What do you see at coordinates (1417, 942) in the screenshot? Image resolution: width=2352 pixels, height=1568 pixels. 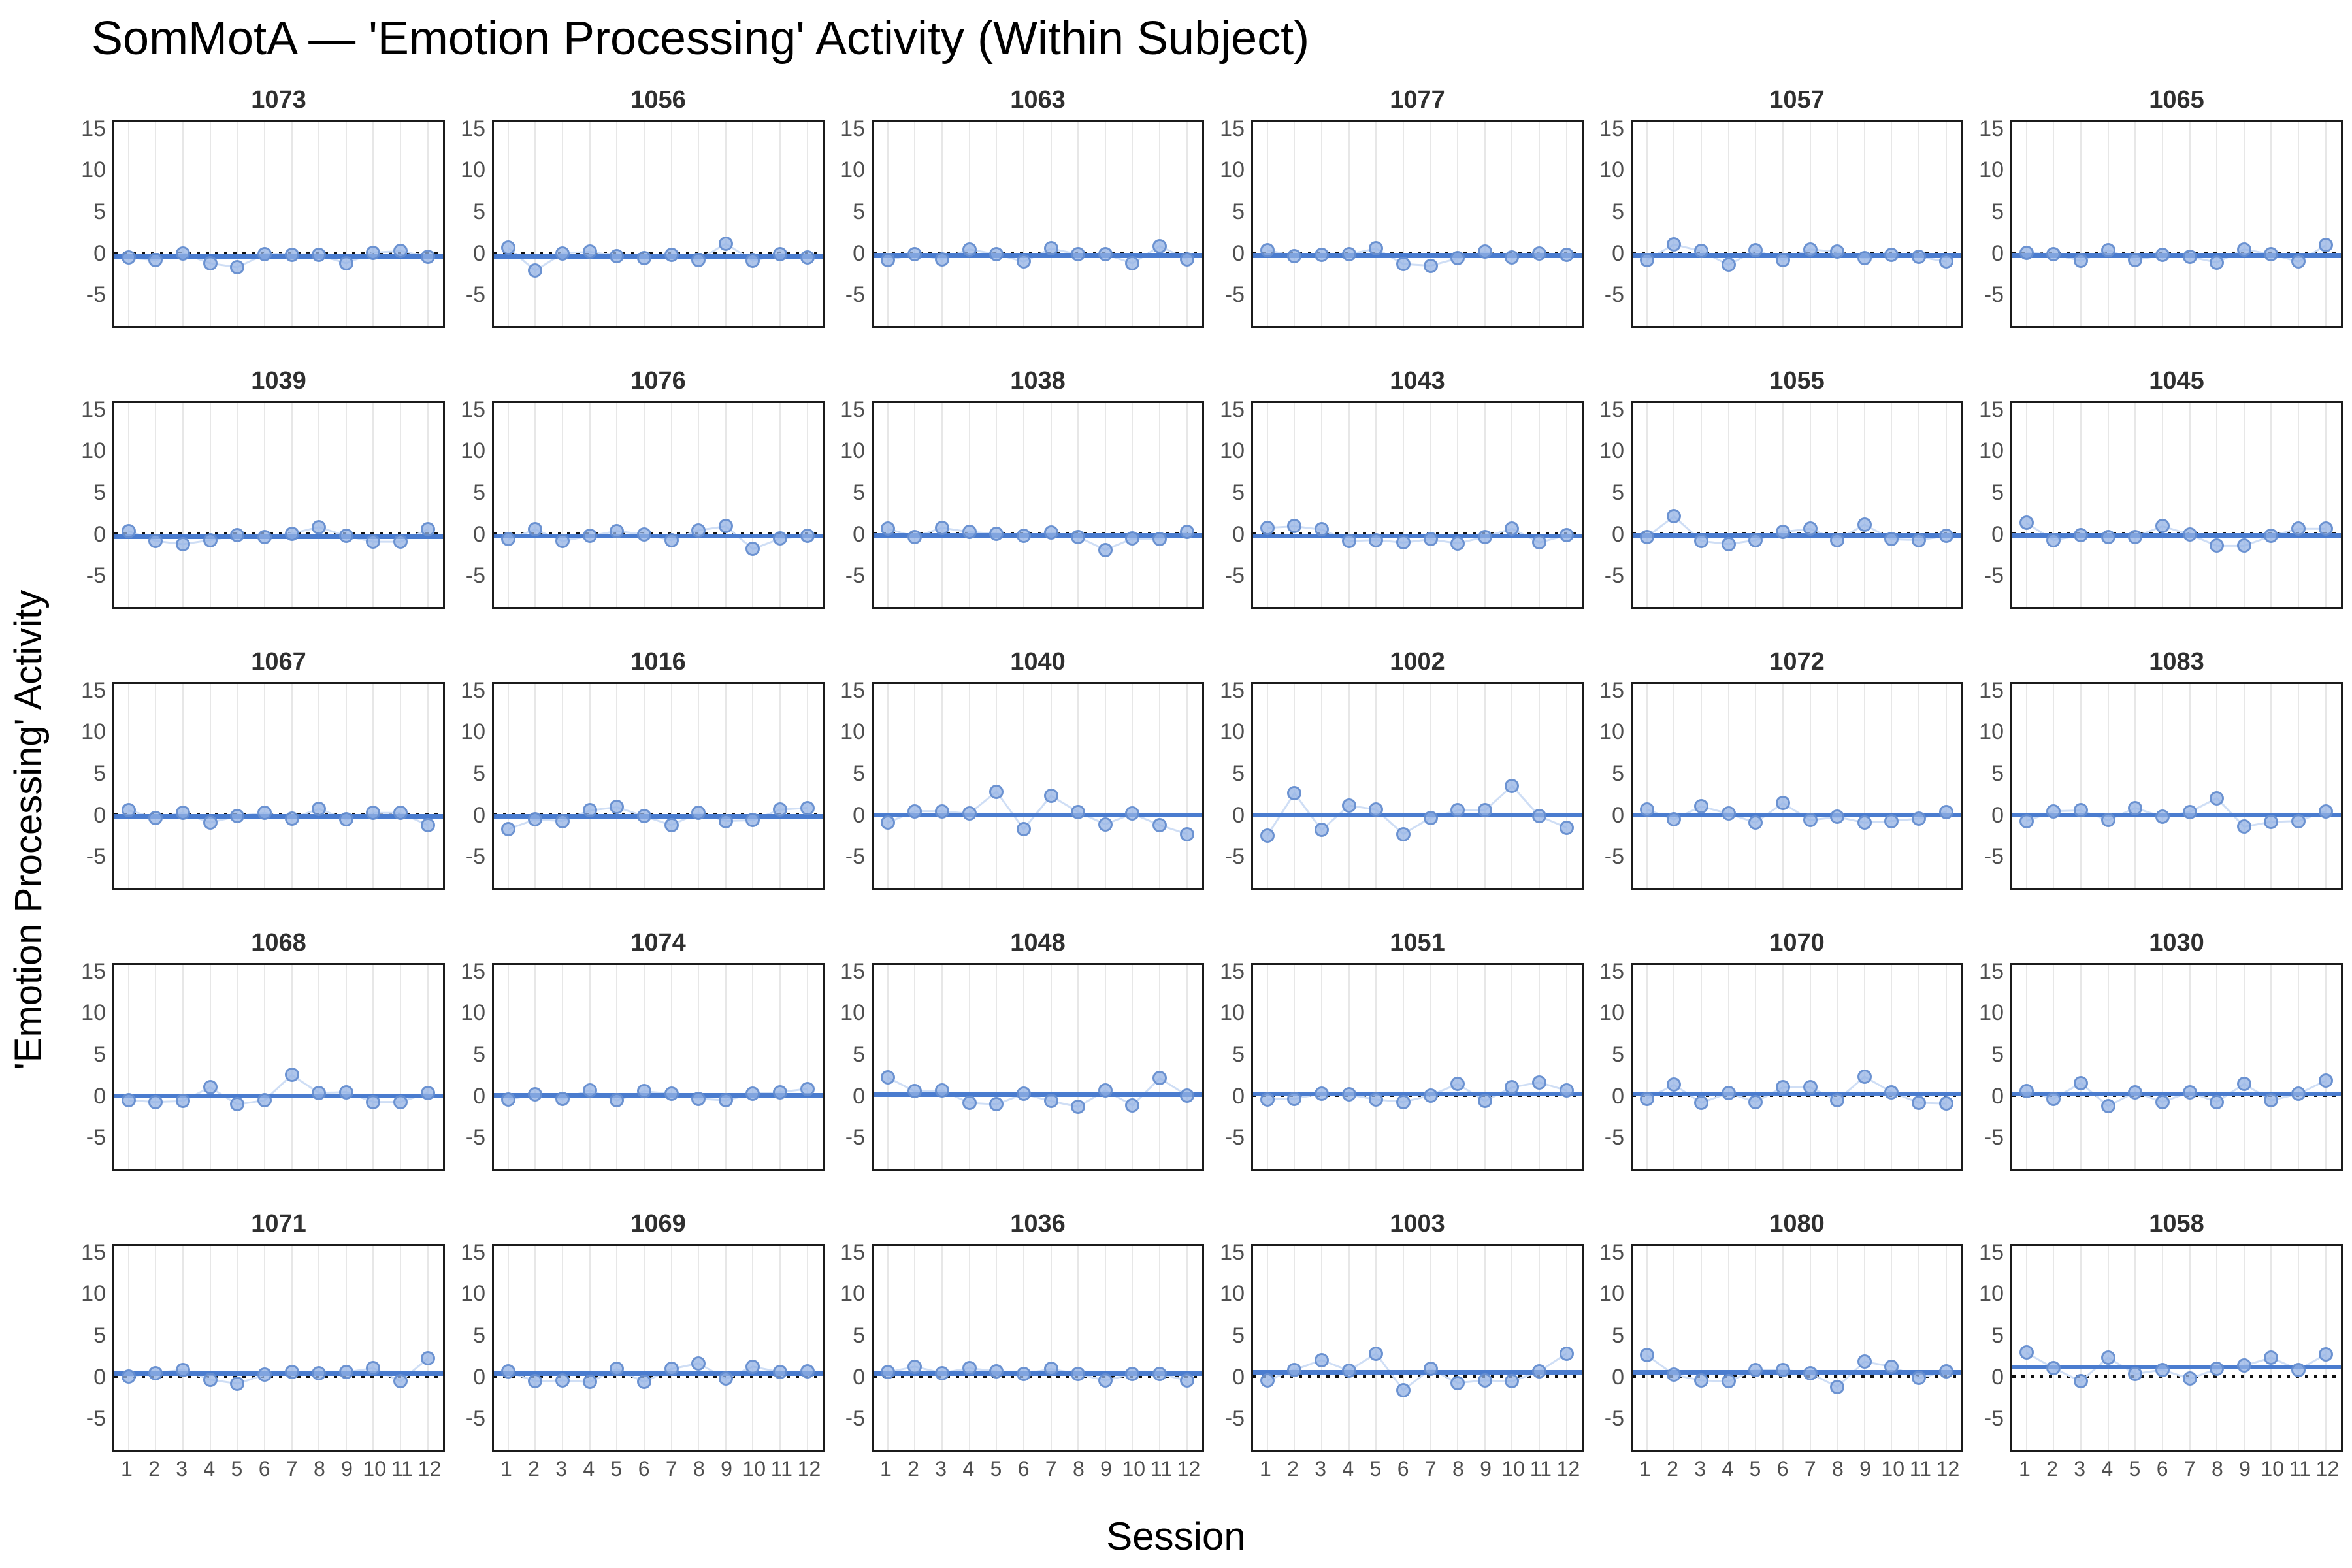 I see `facet-title: 1051` at bounding box center [1417, 942].